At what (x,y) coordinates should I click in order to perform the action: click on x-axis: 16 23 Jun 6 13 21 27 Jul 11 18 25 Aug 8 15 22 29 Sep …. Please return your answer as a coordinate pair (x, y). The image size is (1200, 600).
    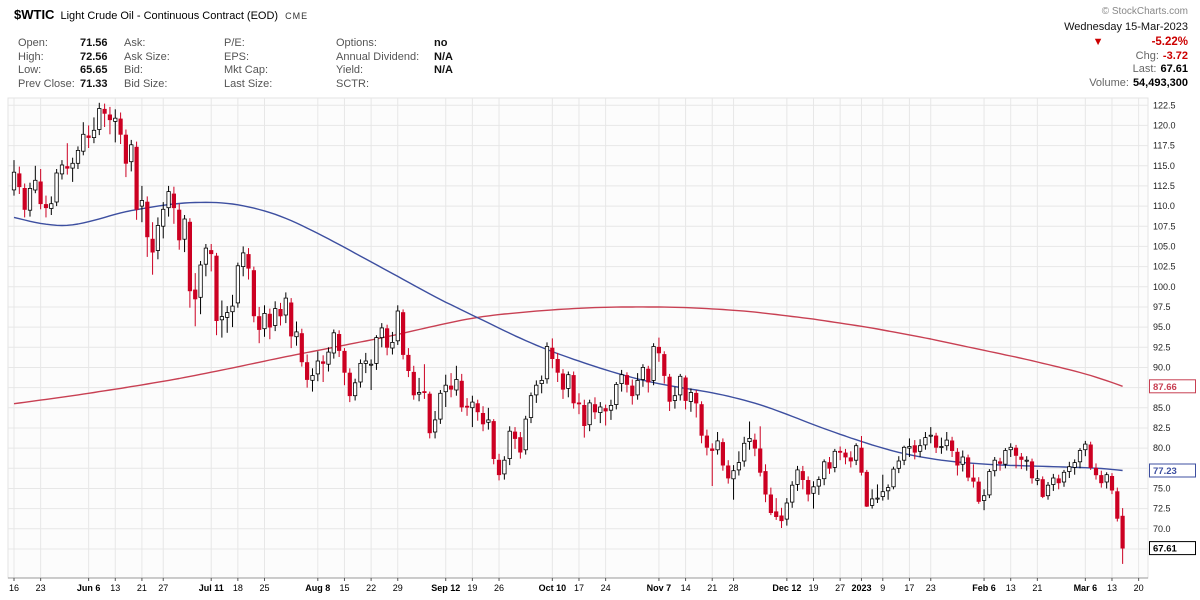
    Looking at the image, I should click on (578, 585).